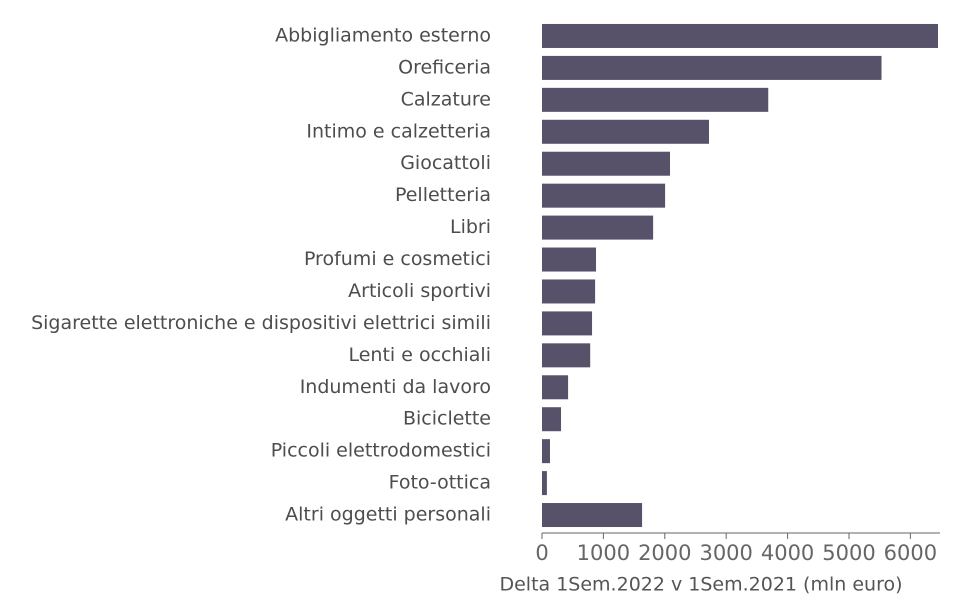  Describe the element at coordinates (381, 451) in the screenshot. I see `y-tick-label: Piccoli elettrodomestici` at that location.